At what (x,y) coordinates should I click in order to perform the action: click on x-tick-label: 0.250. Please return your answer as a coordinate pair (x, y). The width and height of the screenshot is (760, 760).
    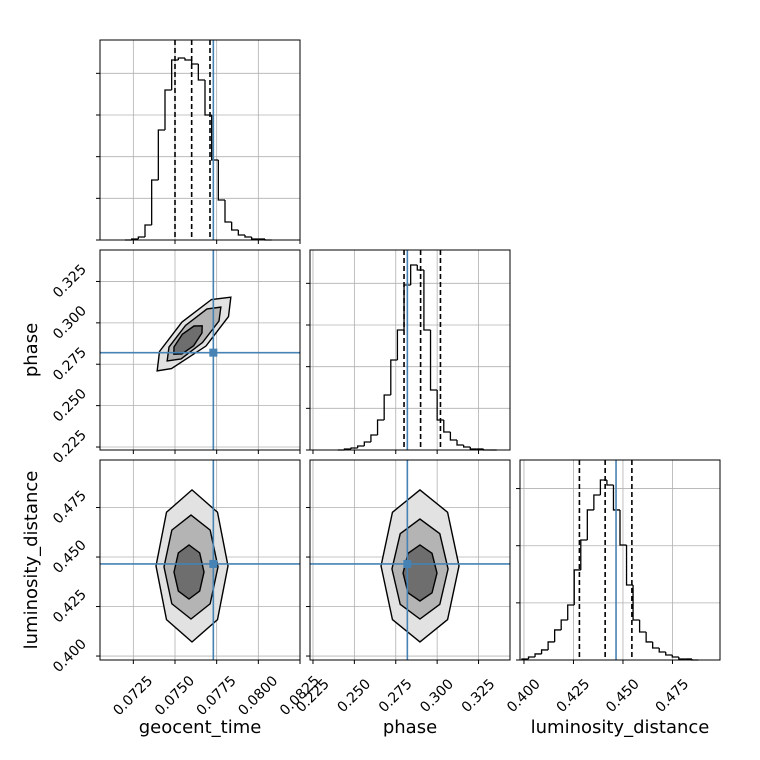
    Looking at the image, I should click on (355, 696).